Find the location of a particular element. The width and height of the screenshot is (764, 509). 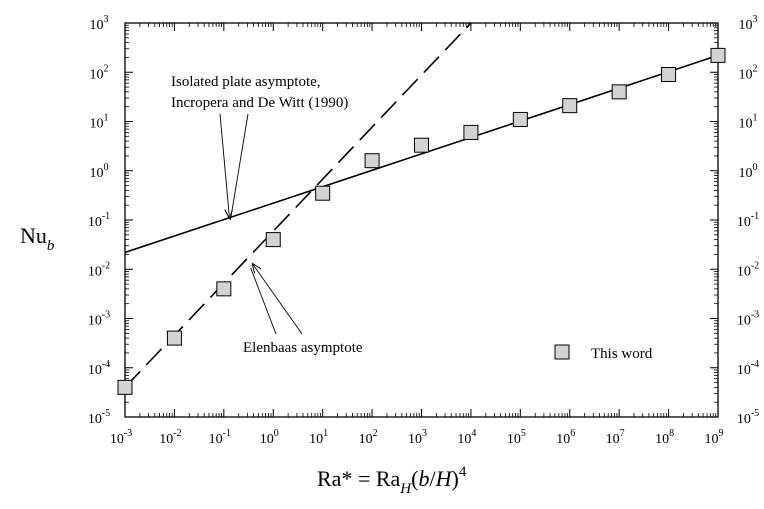

y-tick-label-right: 10² is located at coordinates (748, 72).